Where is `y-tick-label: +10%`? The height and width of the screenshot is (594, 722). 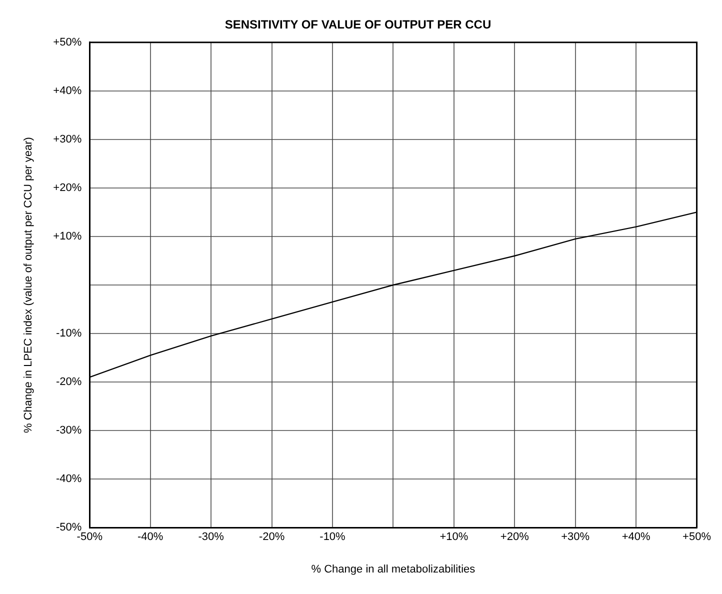 y-tick-label: +10% is located at coordinates (67, 236).